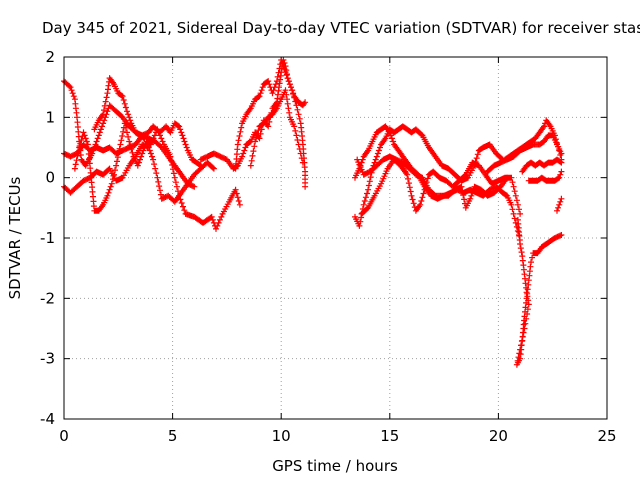  I want to click on series-track14, so click(533, 140).